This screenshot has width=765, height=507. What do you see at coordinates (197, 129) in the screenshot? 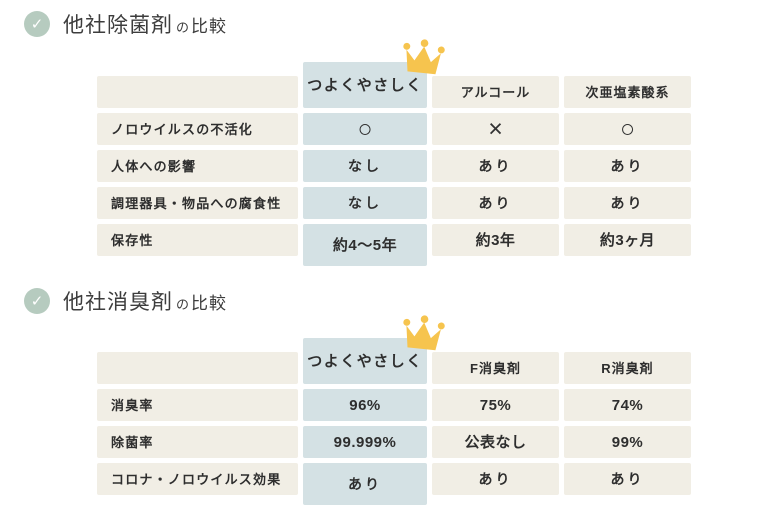
I see `row-label-cell: ノロウイルスの不活化` at bounding box center [197, 129].